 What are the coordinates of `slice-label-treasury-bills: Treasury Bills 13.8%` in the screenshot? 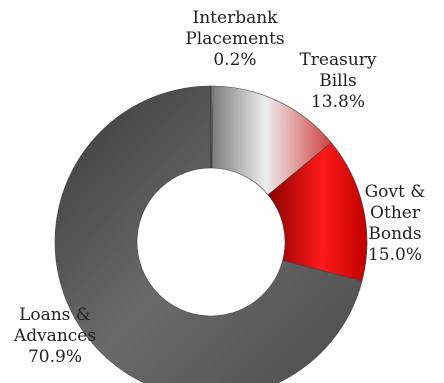 It's located at (338, 81).